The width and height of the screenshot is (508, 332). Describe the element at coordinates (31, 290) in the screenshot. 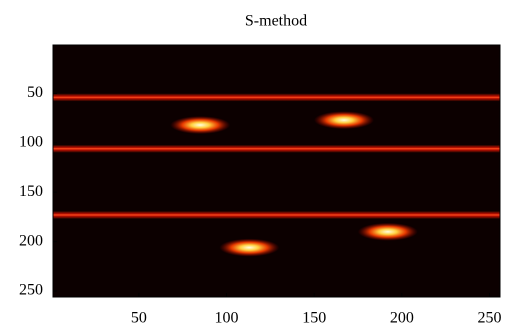

I see `y-tick-label: 250` at that location.